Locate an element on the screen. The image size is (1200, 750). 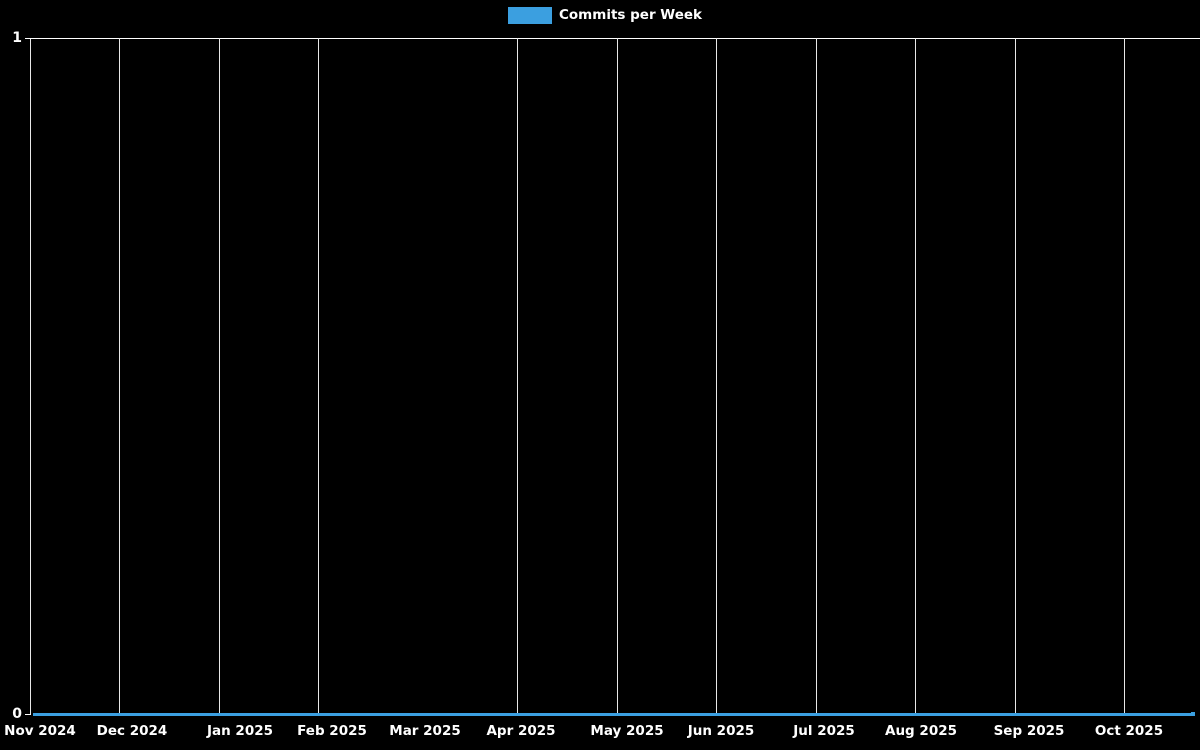
x-tick-label-aug-2025: Aug 2025 is located at coordinates (921, 731).